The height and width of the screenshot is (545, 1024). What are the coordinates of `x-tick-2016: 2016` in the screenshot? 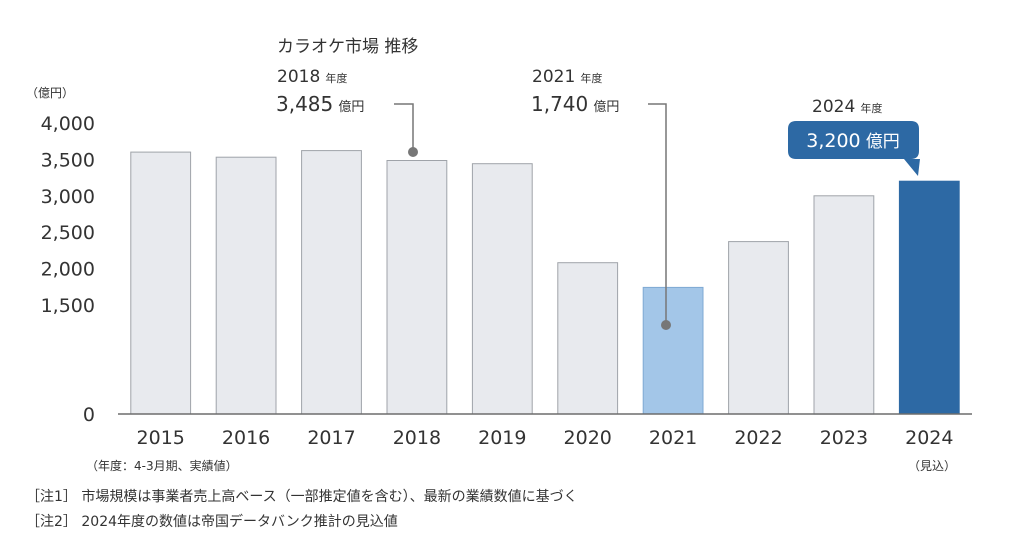 It's located at (246, 438).